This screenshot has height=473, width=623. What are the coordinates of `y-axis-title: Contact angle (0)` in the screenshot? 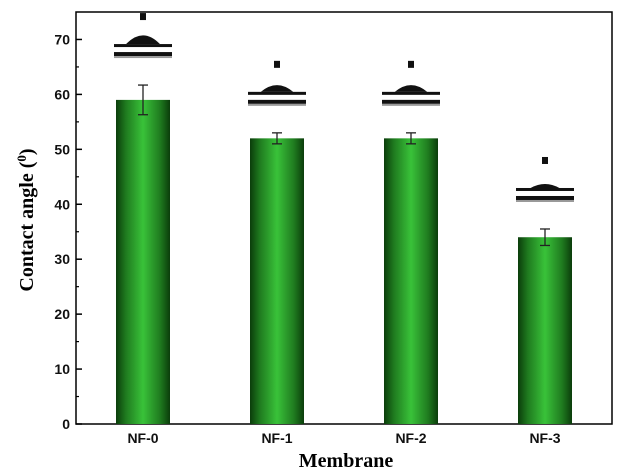 It's located at (26, 219).